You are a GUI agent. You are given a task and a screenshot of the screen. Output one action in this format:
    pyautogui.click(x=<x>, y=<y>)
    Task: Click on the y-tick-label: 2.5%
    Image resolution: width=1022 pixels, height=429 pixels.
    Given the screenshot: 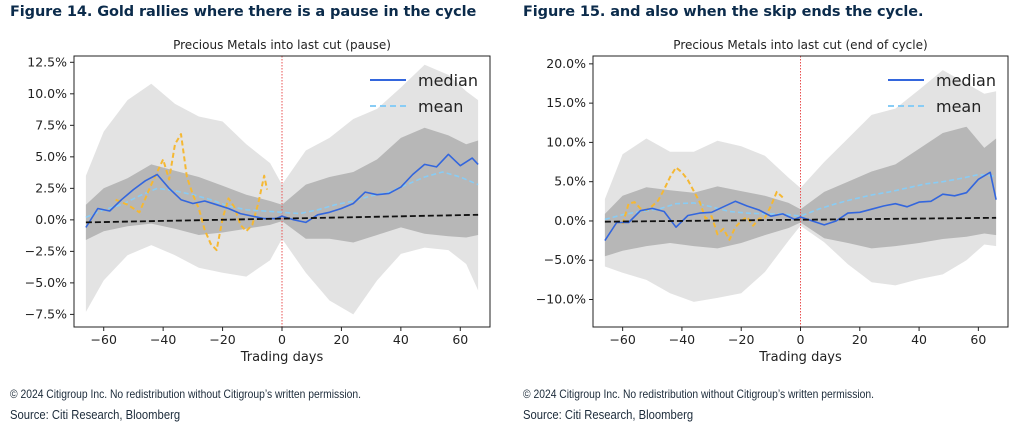 What is the action you would take?
    pyautogui.click(x=51, y=187)
    